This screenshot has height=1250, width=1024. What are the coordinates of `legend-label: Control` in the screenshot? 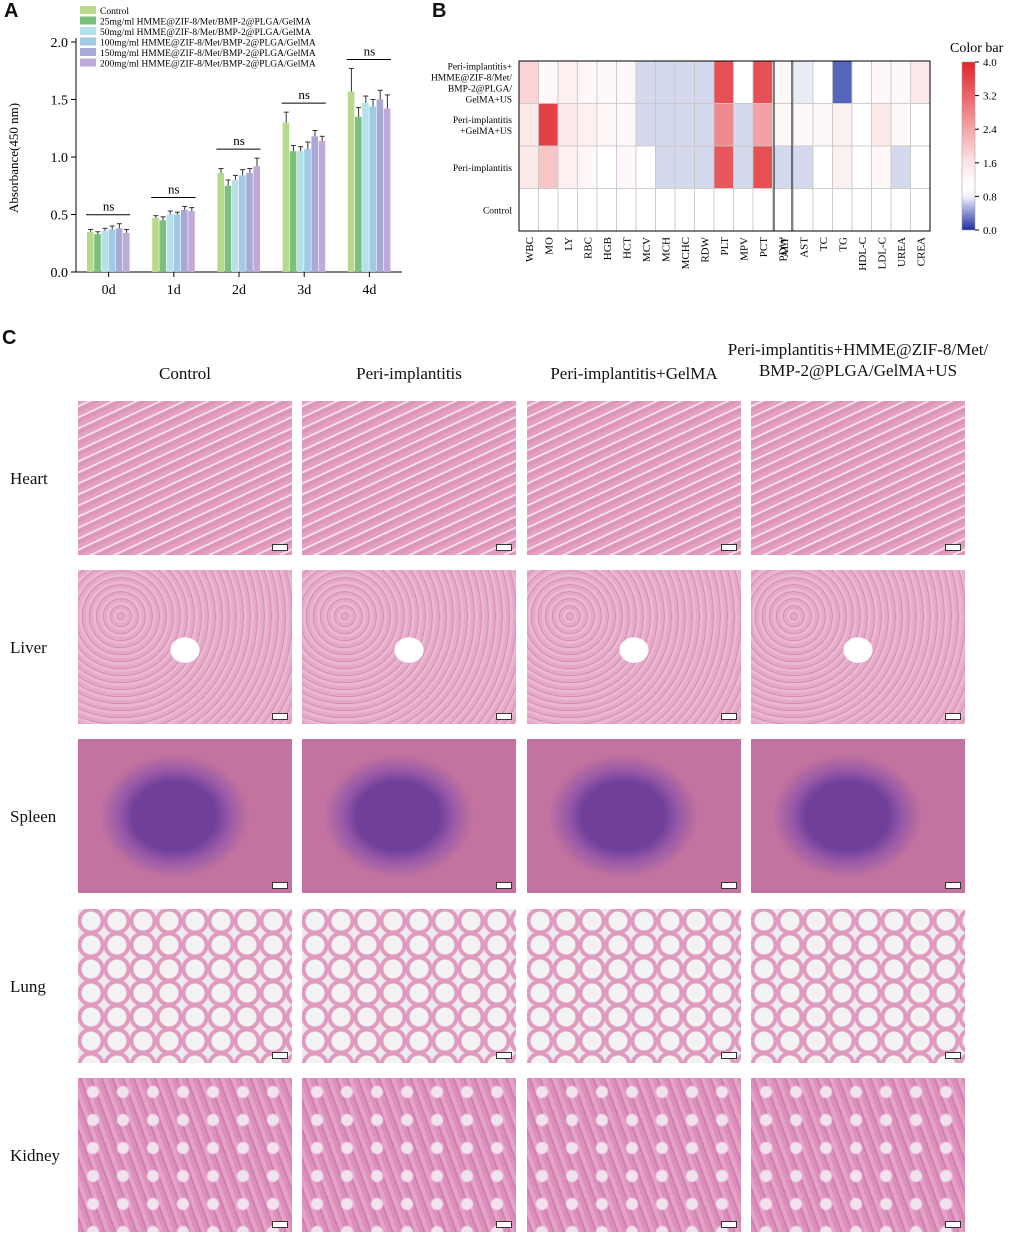 It's located at (114, 12).